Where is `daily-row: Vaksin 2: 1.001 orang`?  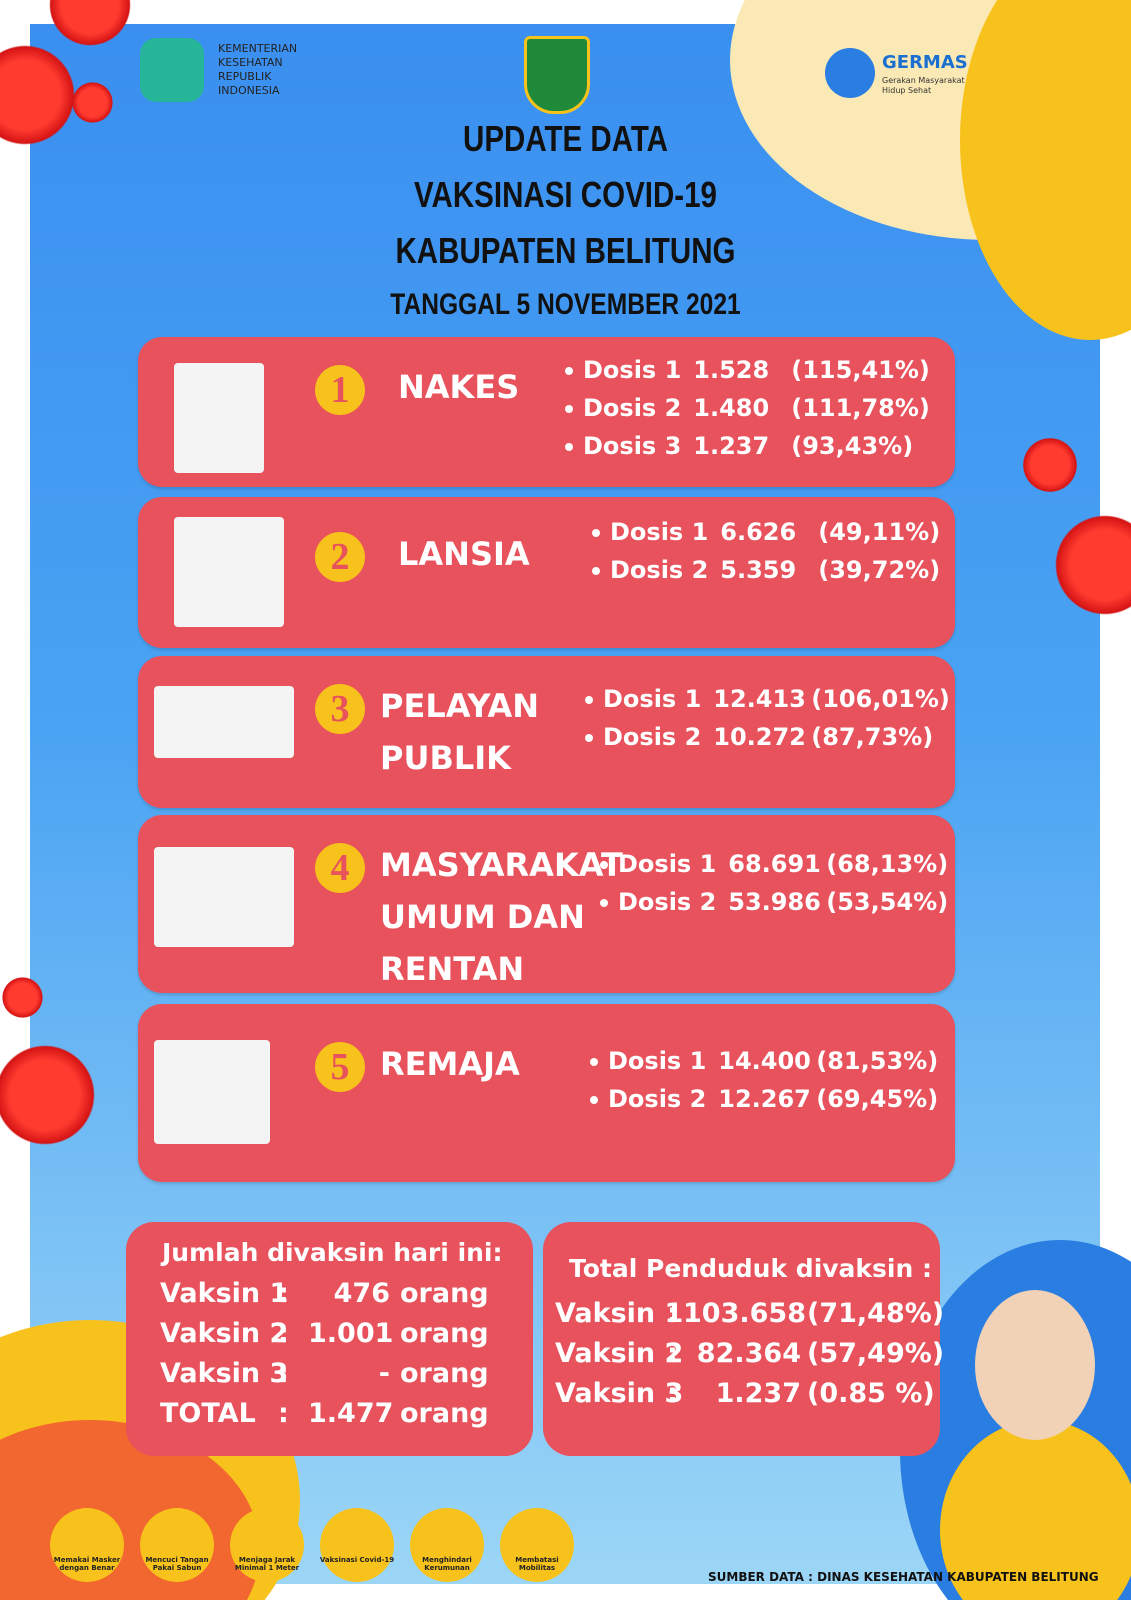 daily-row: Vaksin 2: 1.001 orang is located at coordinates (324, 1334).